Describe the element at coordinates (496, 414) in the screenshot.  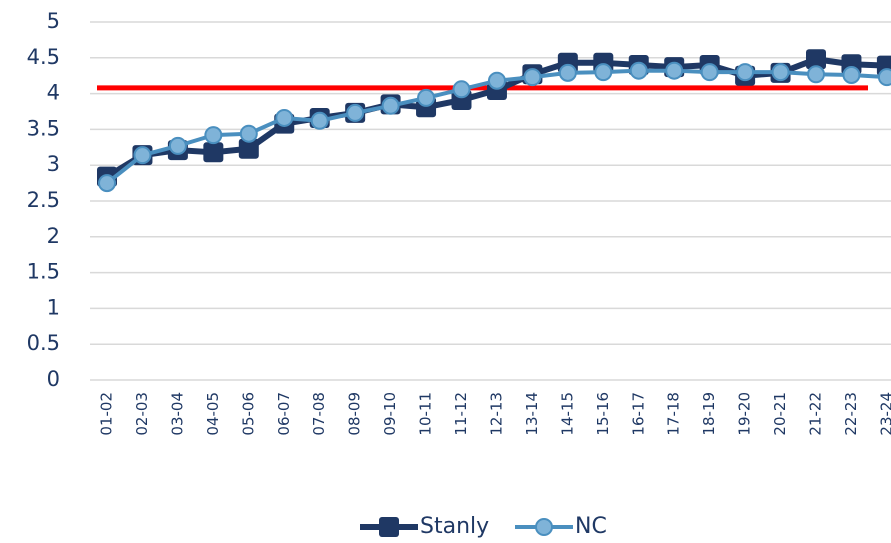
I see `x-tick-label: 12-13` at that location.